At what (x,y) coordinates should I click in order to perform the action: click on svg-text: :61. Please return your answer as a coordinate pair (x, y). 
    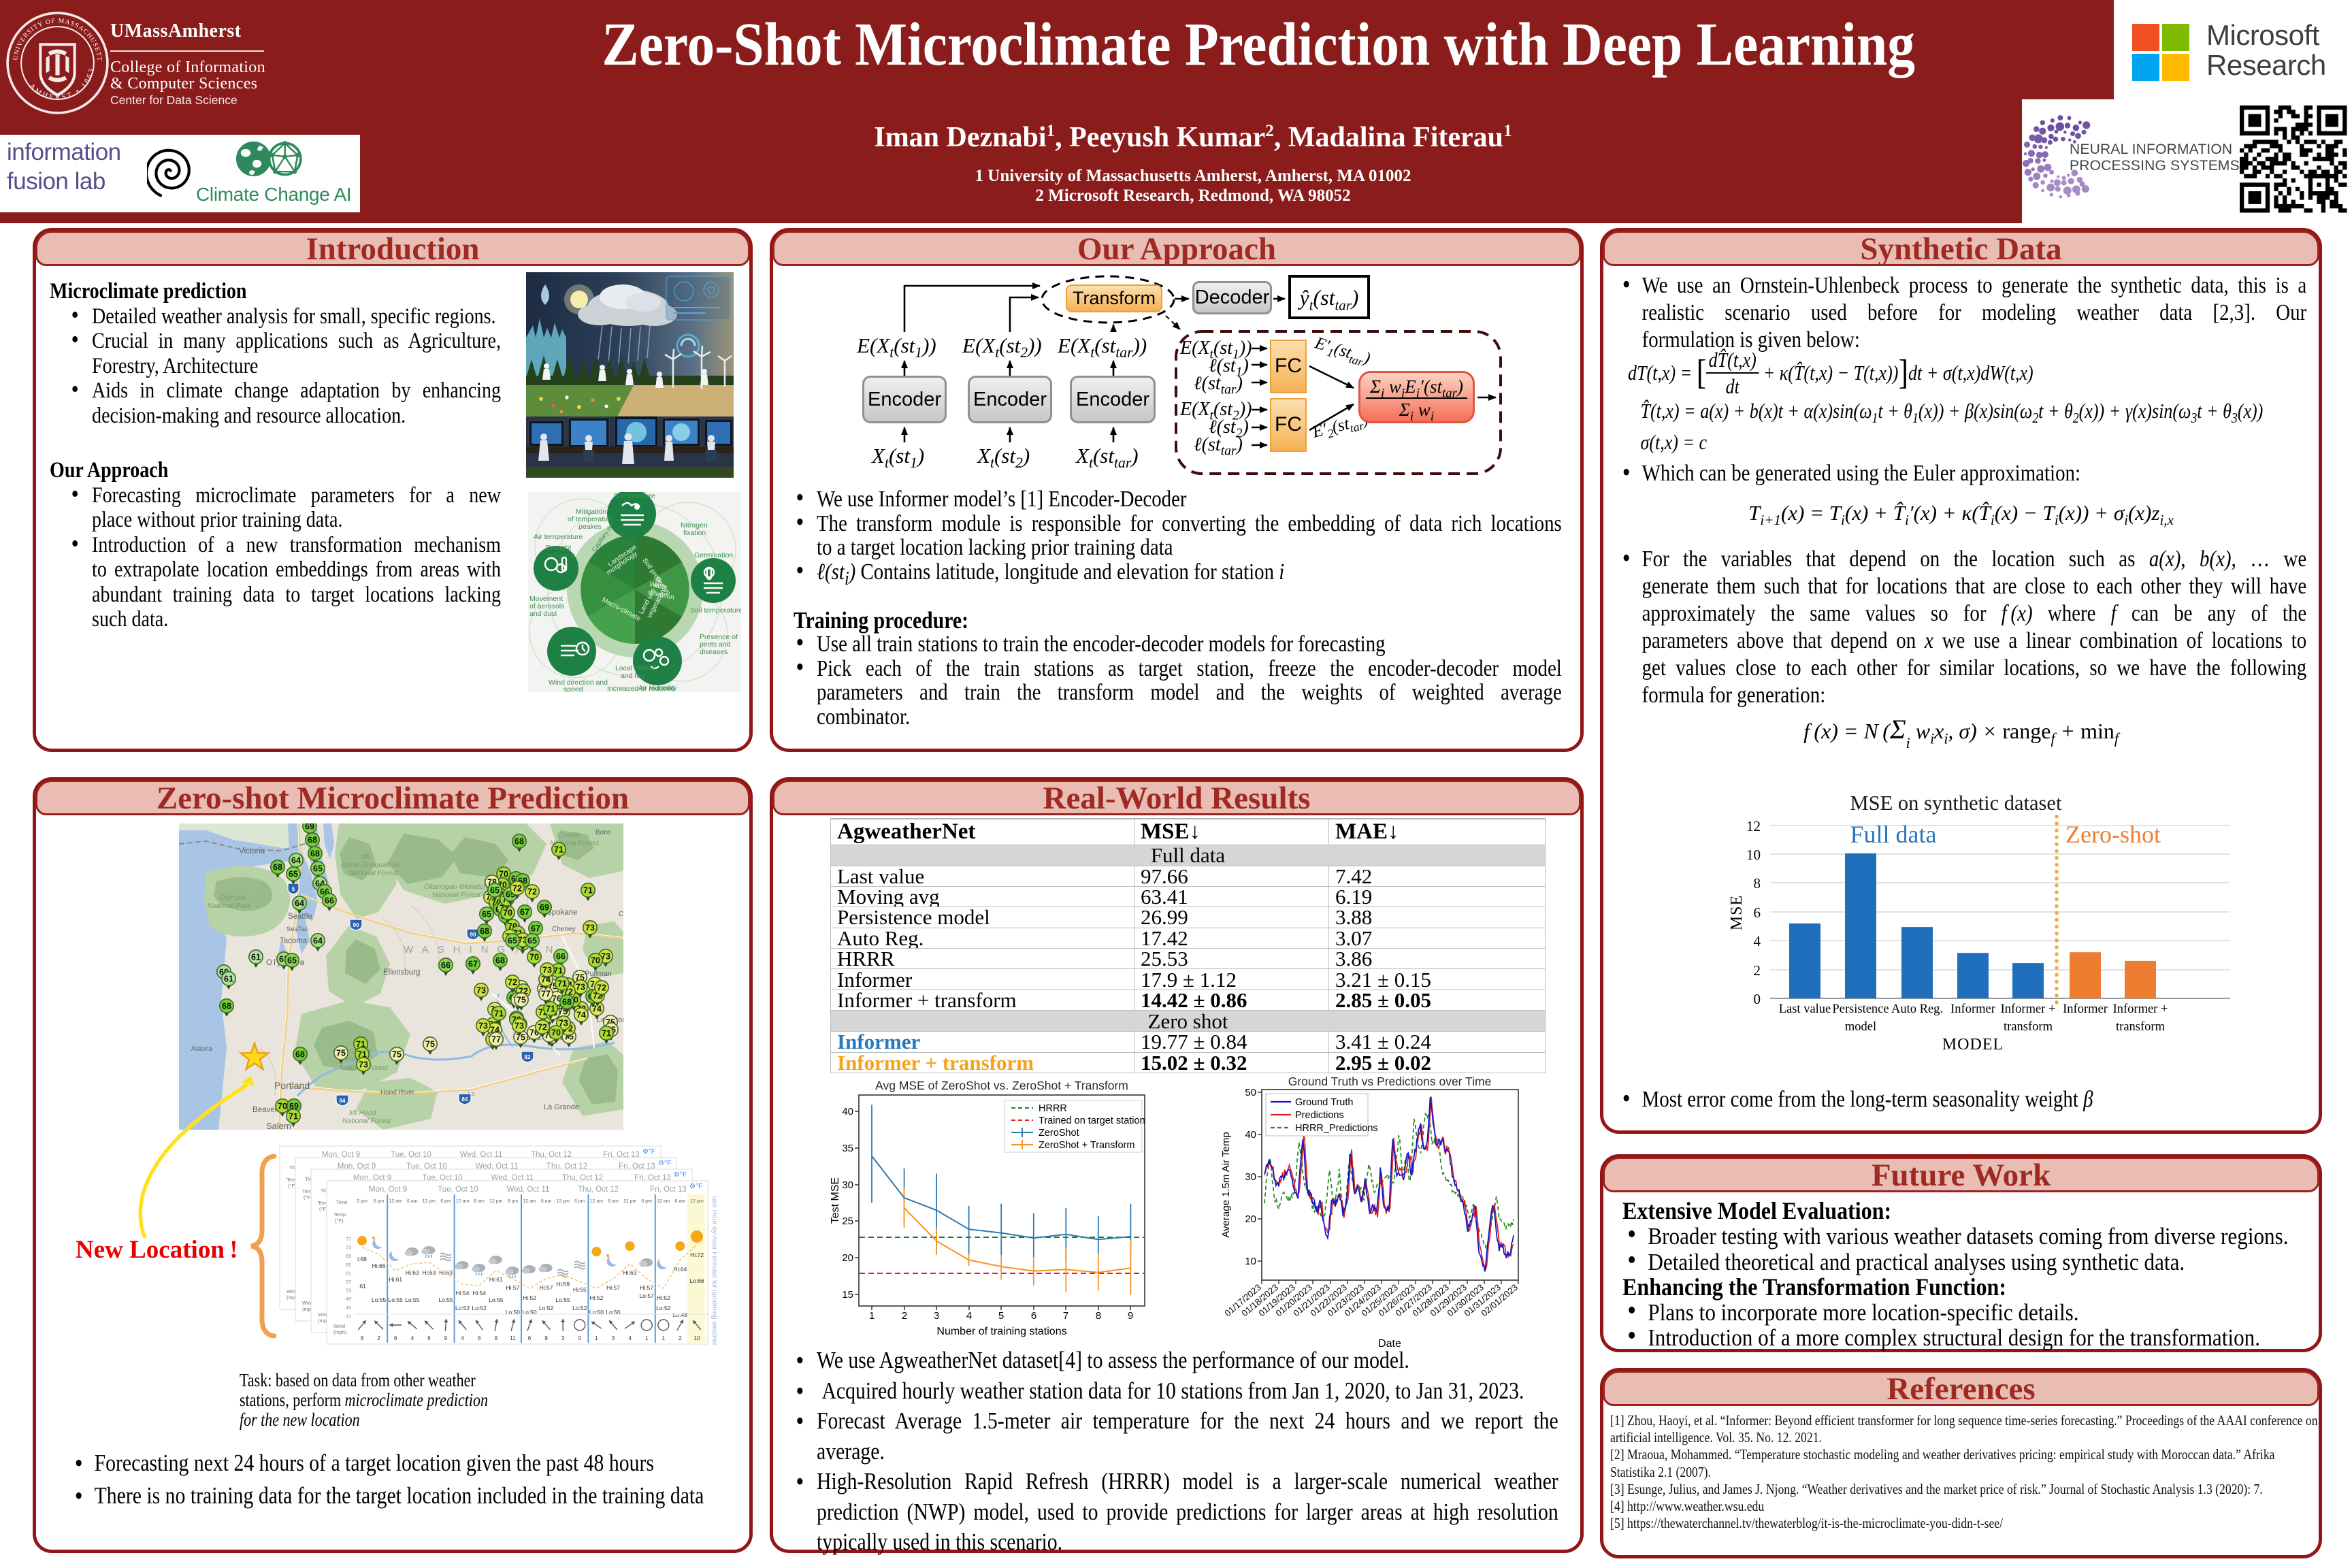
    Looking at the image, I should click on (362, 1287).